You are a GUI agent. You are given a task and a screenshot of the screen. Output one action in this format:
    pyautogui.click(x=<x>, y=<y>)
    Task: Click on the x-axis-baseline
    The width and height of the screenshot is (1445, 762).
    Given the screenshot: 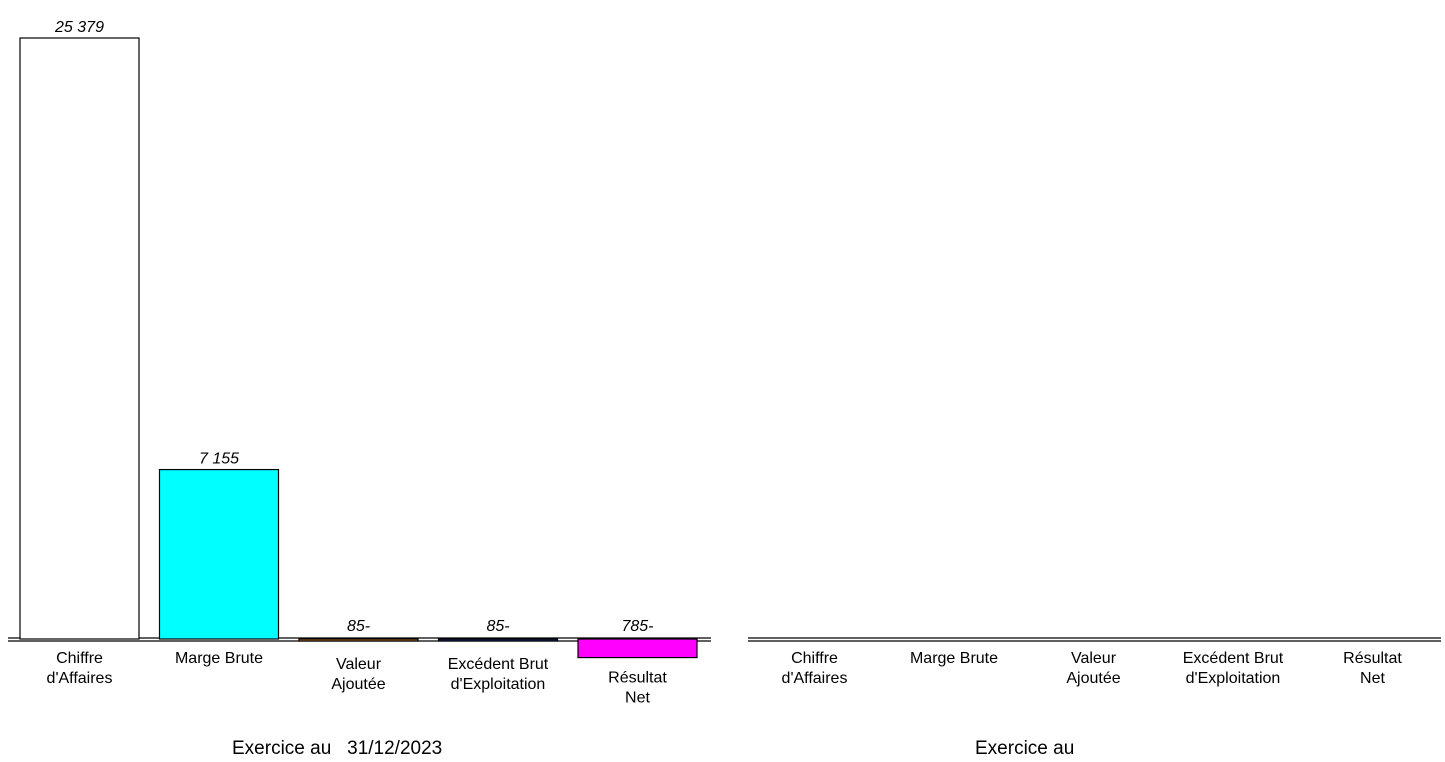 What is the action you would take?
    pyautogui.click(x=1094, y=639)
    